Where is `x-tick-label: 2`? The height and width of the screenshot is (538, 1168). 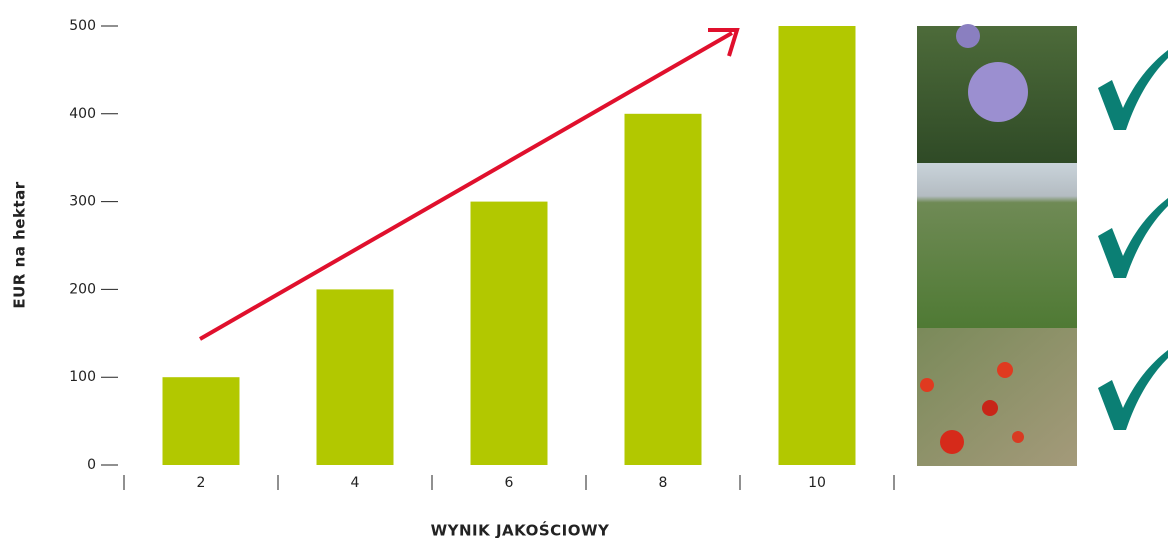 x-tick-label: 2 is located at coordinates (201, 483).